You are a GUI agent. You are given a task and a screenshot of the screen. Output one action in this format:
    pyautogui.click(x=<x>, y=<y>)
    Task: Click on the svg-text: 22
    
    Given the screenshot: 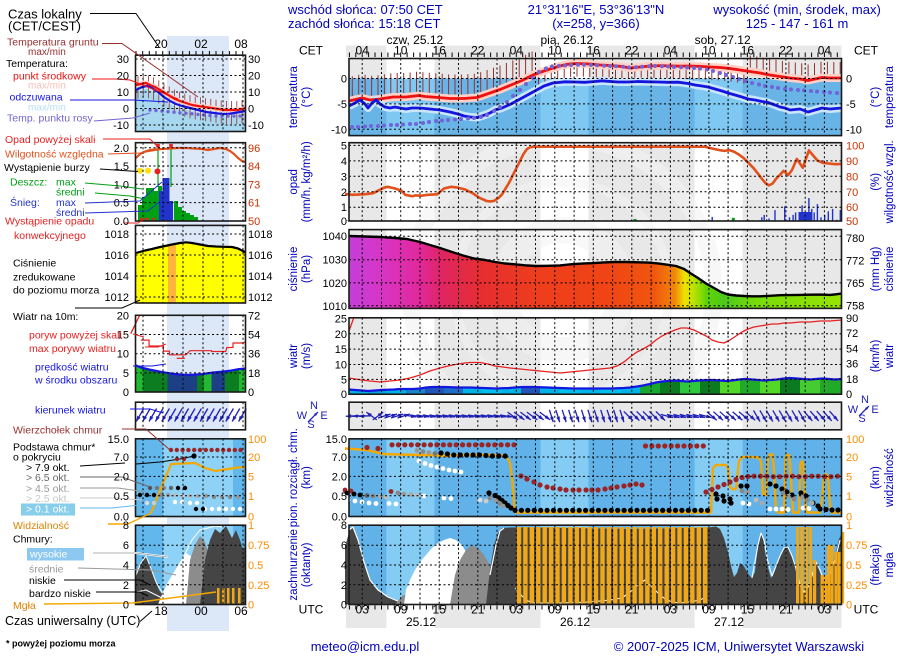 What is the action you would take?
    pyautogui.click(x=478, y=51)
    